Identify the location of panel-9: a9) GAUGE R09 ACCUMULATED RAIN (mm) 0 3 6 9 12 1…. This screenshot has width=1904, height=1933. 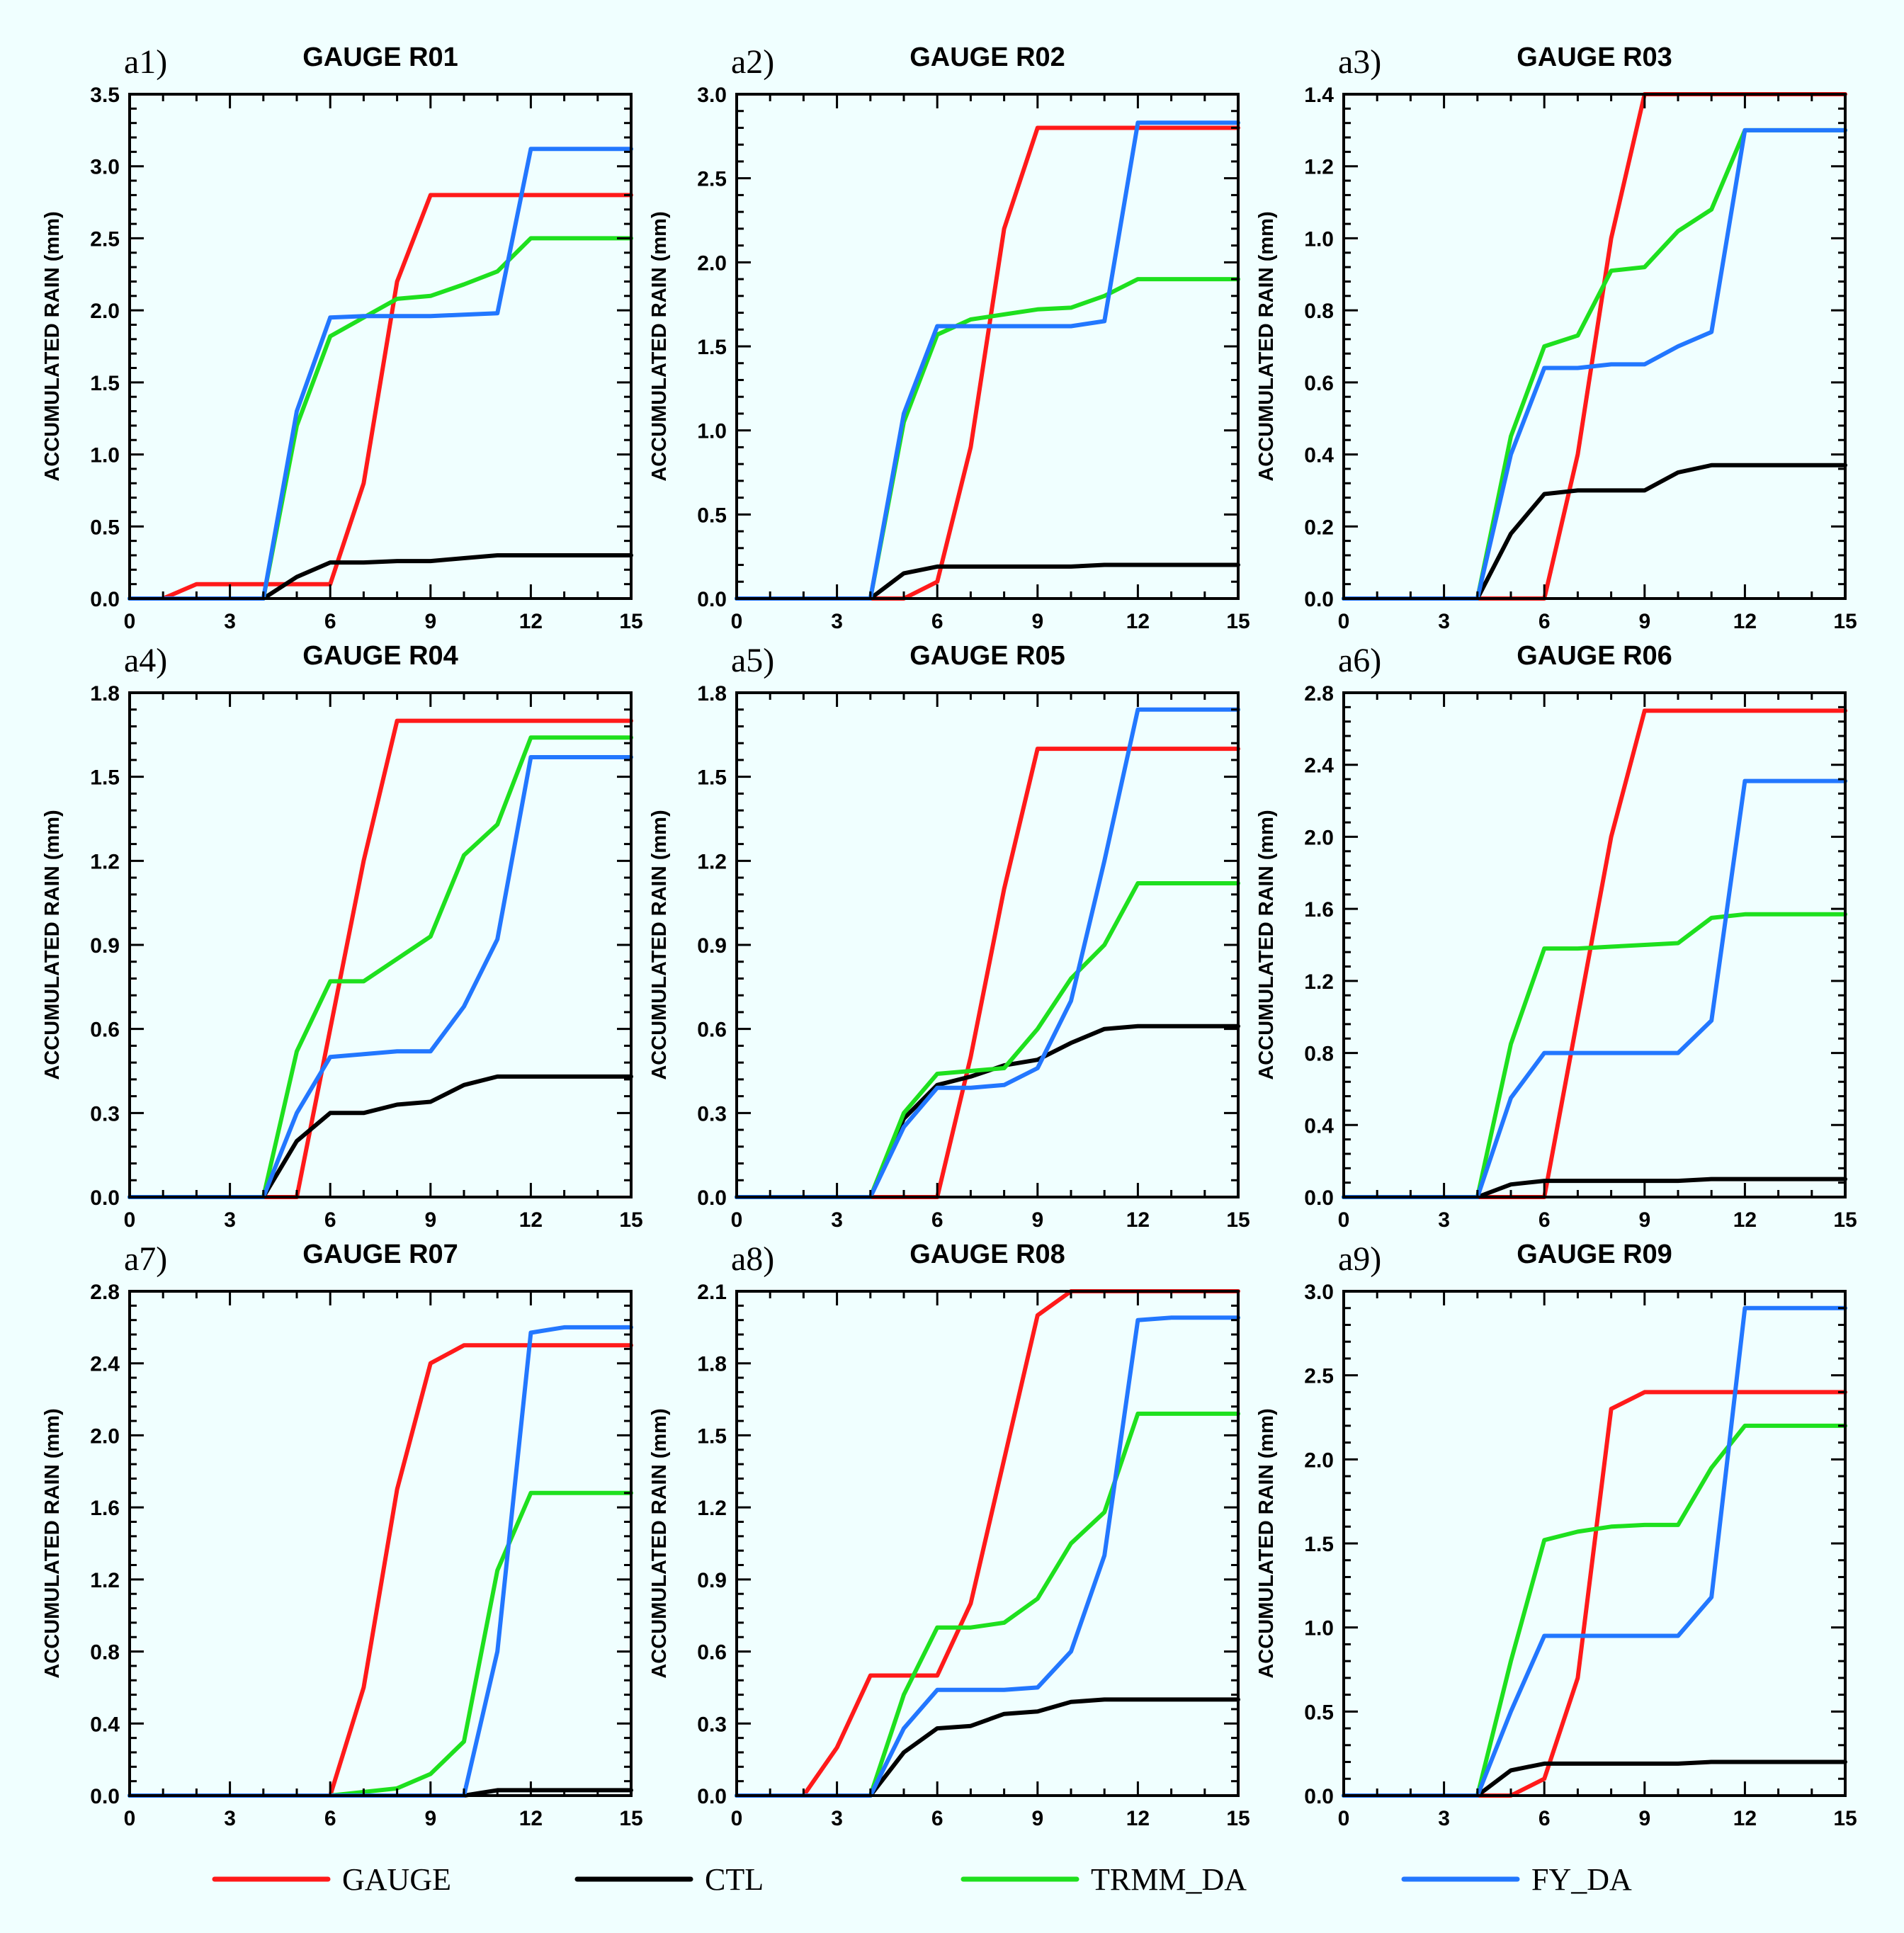
(1556, 1535).